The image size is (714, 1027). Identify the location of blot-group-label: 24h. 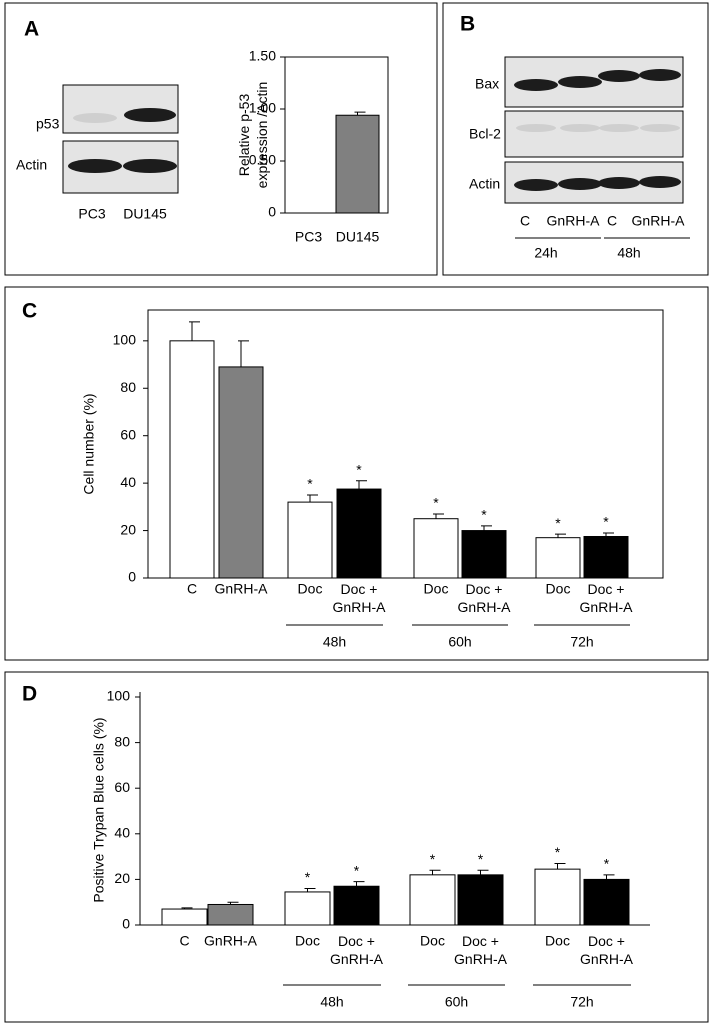
(545, 253).